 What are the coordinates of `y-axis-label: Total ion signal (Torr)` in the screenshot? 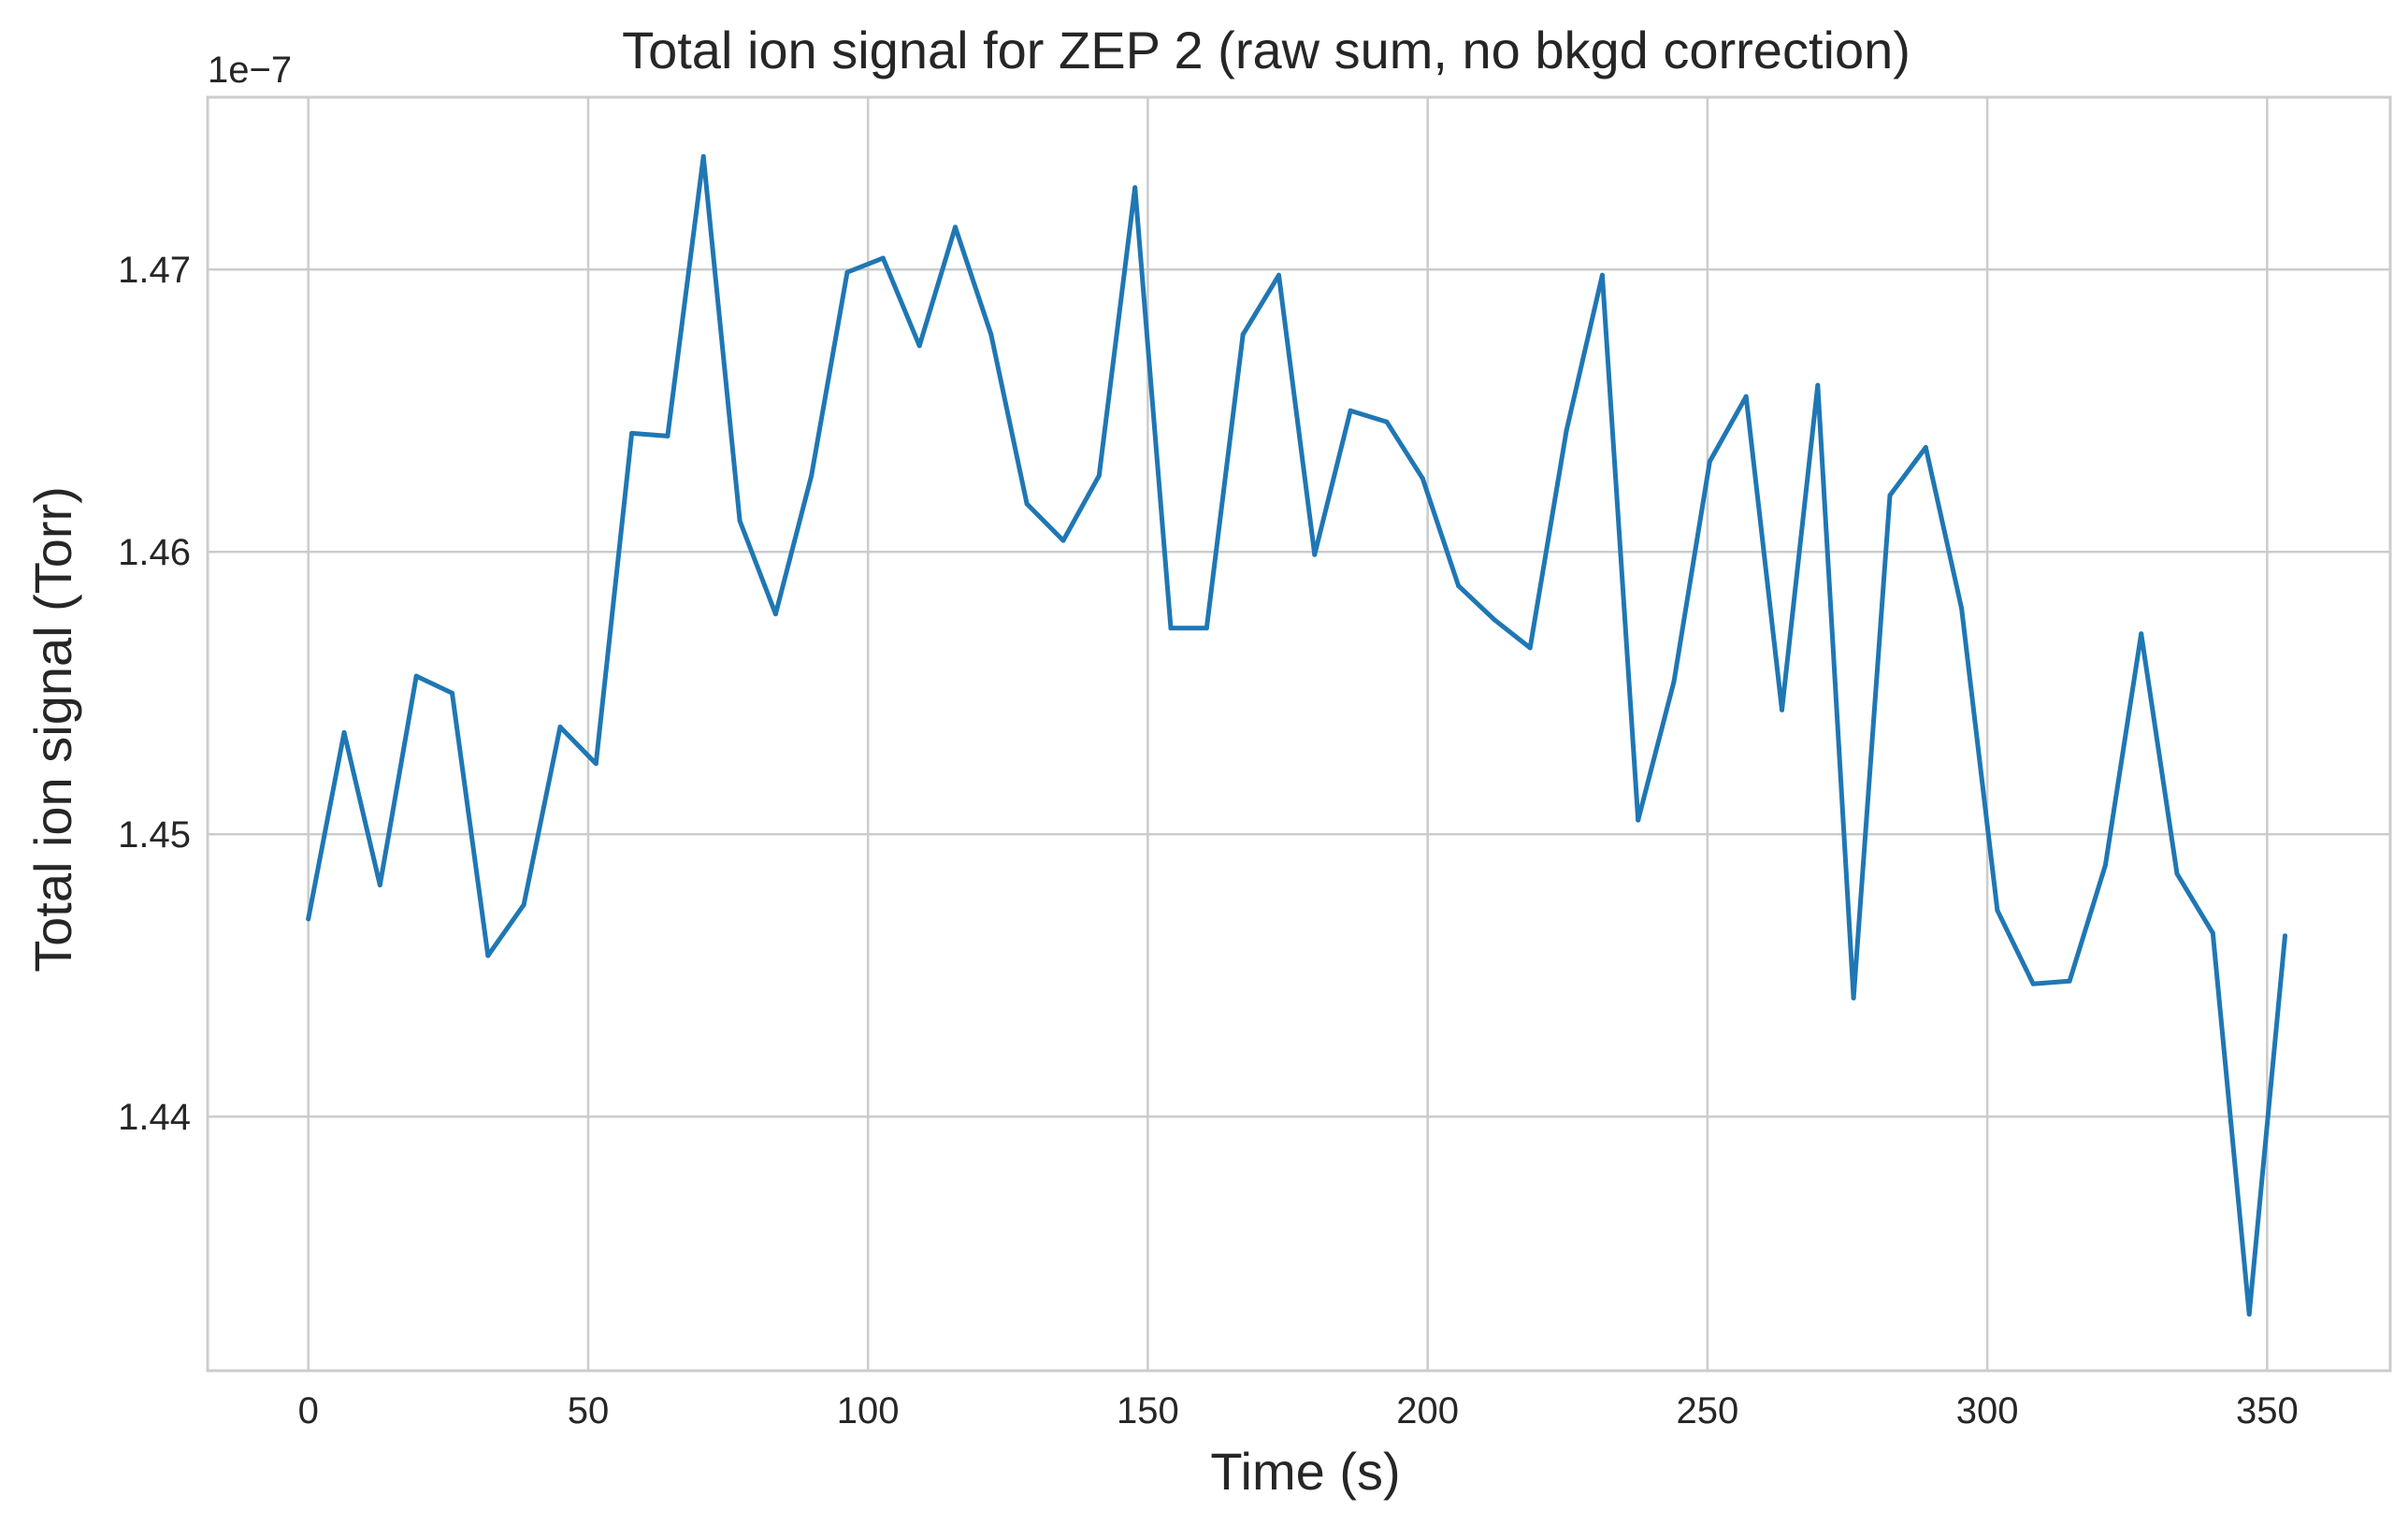 It's located at (52, 729).